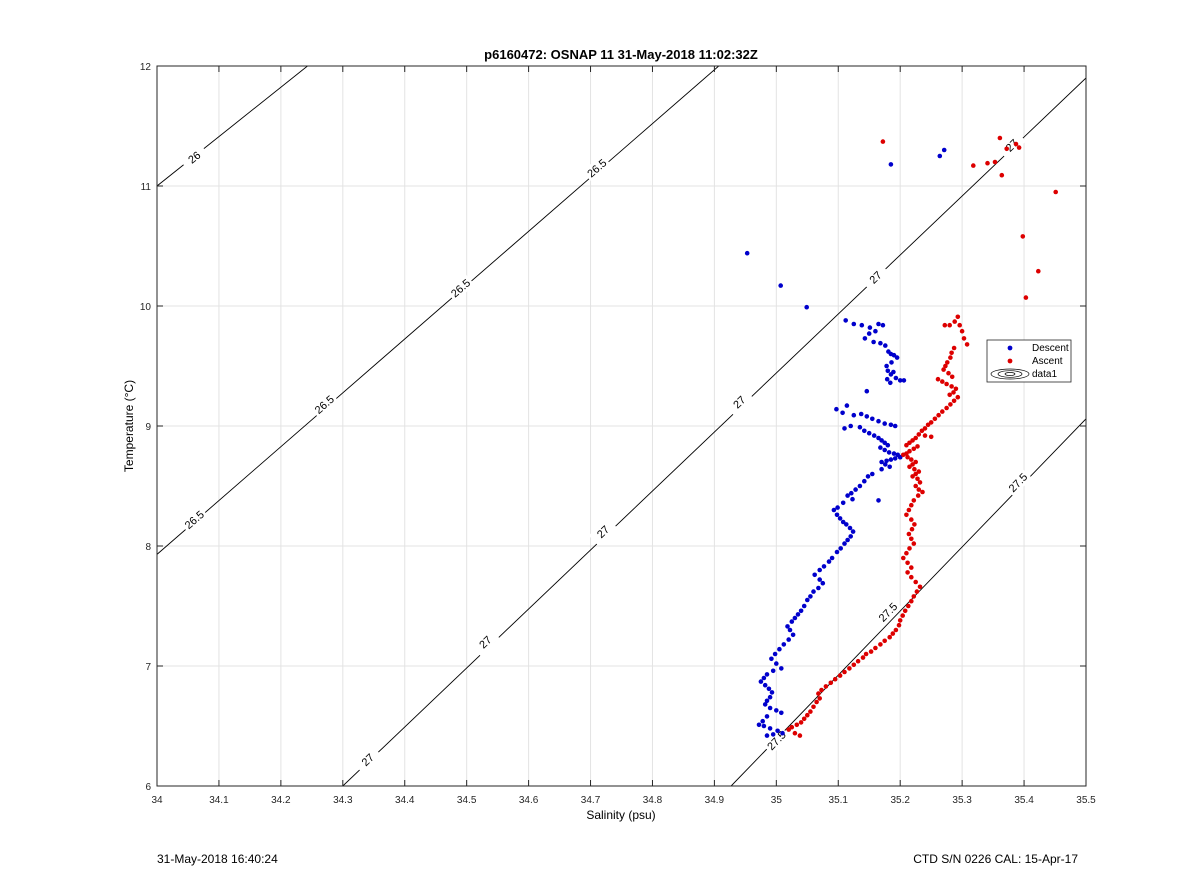 The width and height of the screenshot is (1200, 885). What do you see at coordinates (1044, 374) in the screenshot?
I see `legend-label-data1: data1` at bounding box center [1044, 374].